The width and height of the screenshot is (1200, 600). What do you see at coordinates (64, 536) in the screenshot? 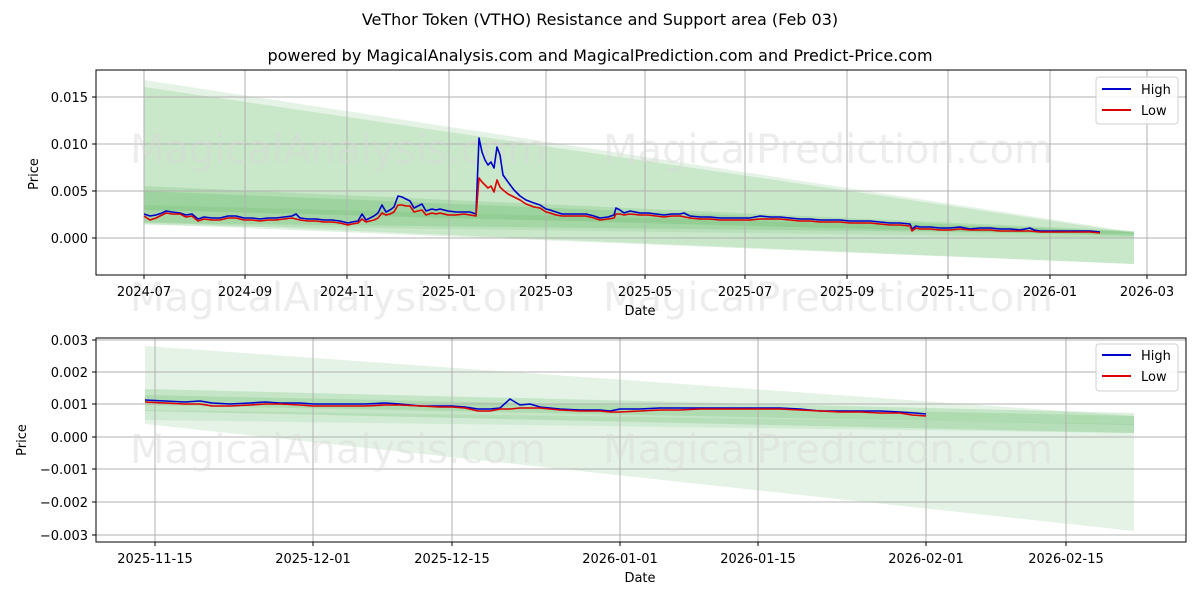
I see `bottom-ytick: −0.003` at bounding box center [64, 536].